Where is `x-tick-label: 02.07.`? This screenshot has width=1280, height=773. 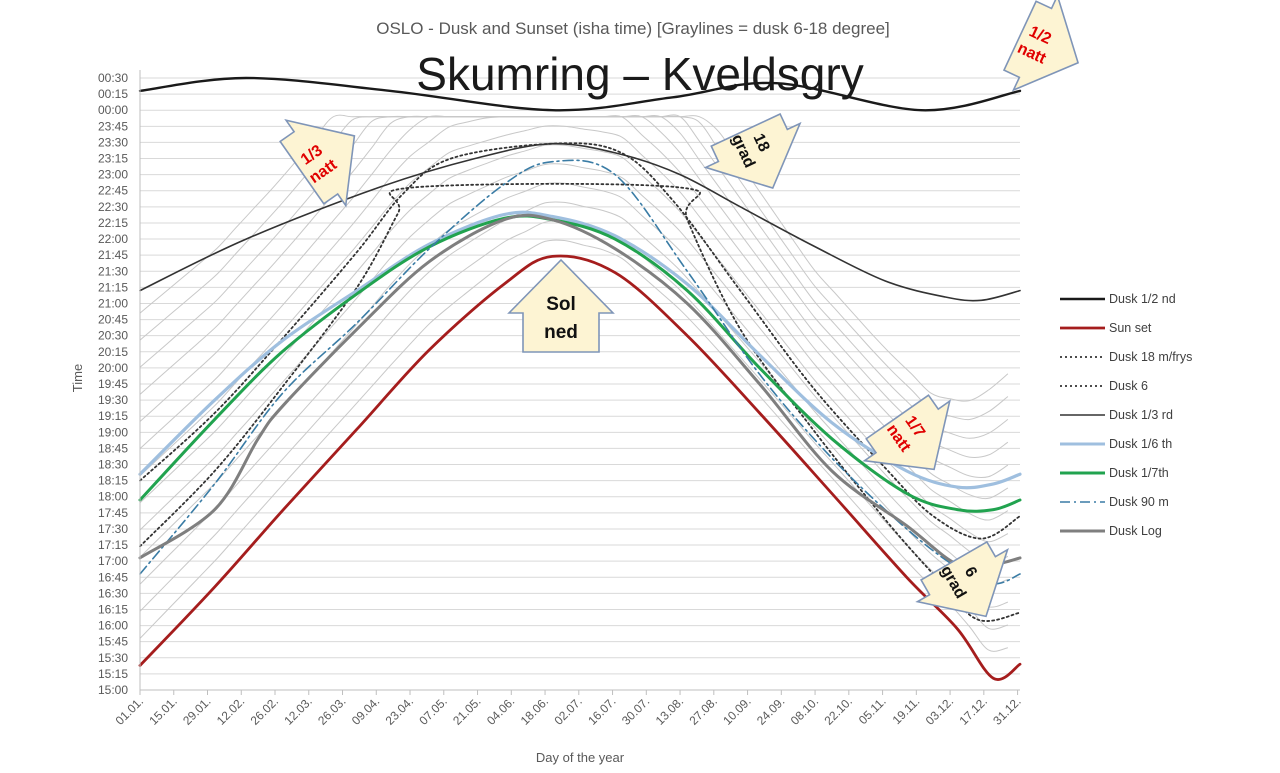 x-tick-label: 02.07. is located at coordinates (567, 710).